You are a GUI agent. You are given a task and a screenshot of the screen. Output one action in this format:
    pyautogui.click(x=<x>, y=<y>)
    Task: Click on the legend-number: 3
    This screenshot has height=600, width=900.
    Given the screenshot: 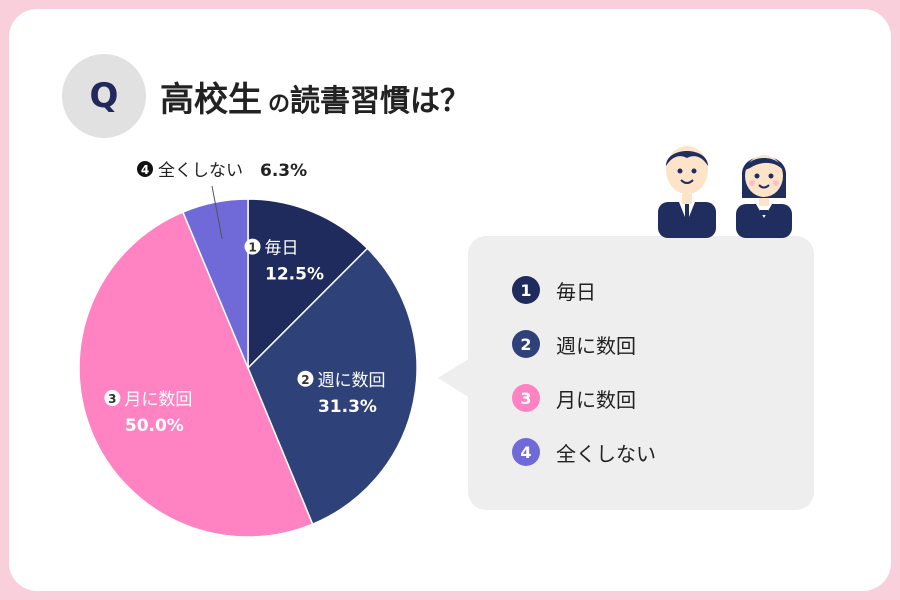 What is the action you would take?
    pyautogui.click(x=526, y=398)
    